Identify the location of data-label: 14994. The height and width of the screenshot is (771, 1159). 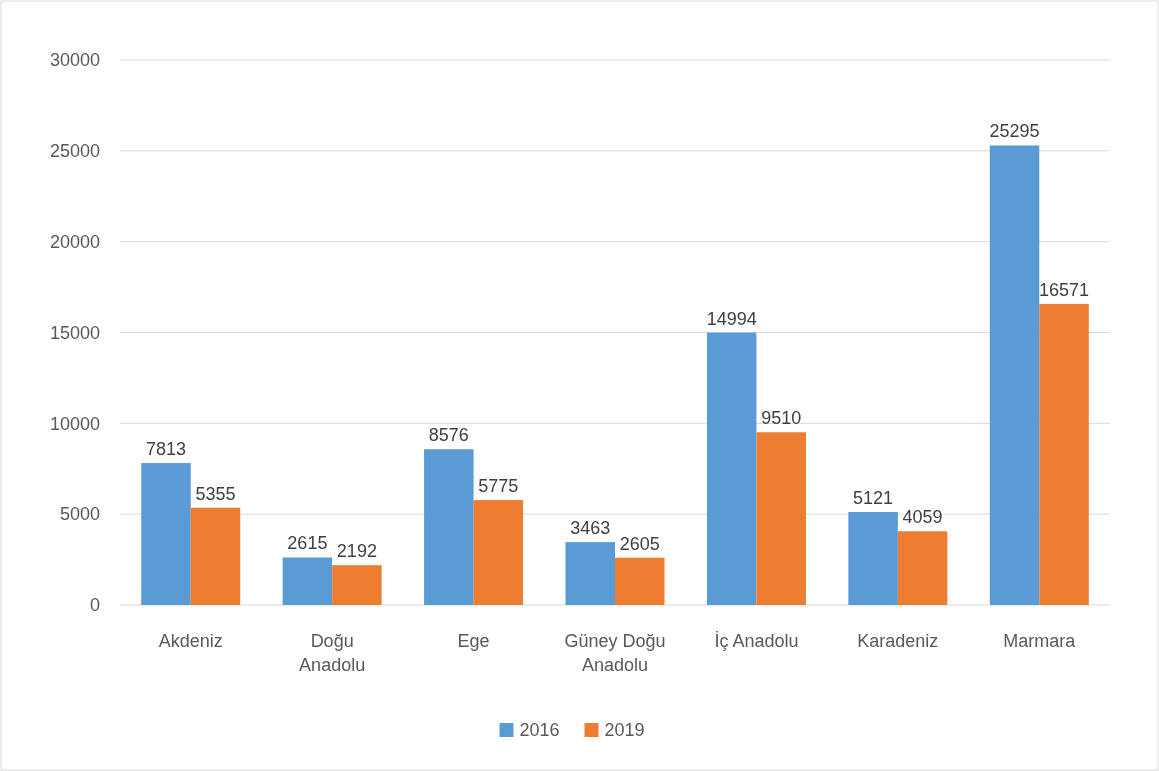
(731, 318).